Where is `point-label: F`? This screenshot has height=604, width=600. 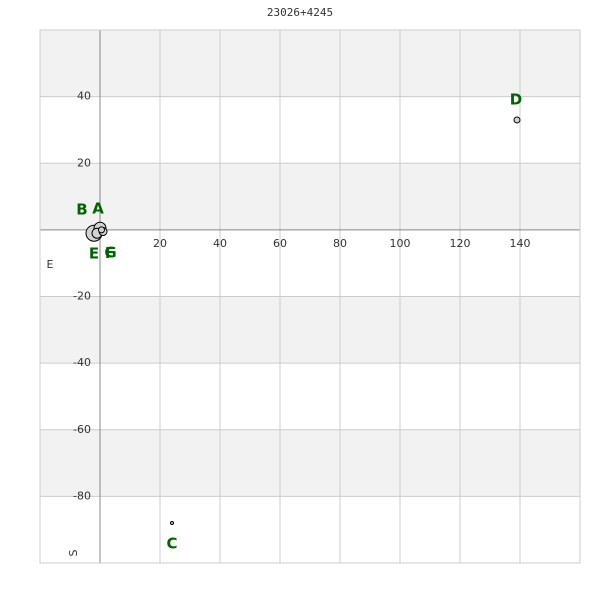 point-label: F is located at coordinates (110, 253).